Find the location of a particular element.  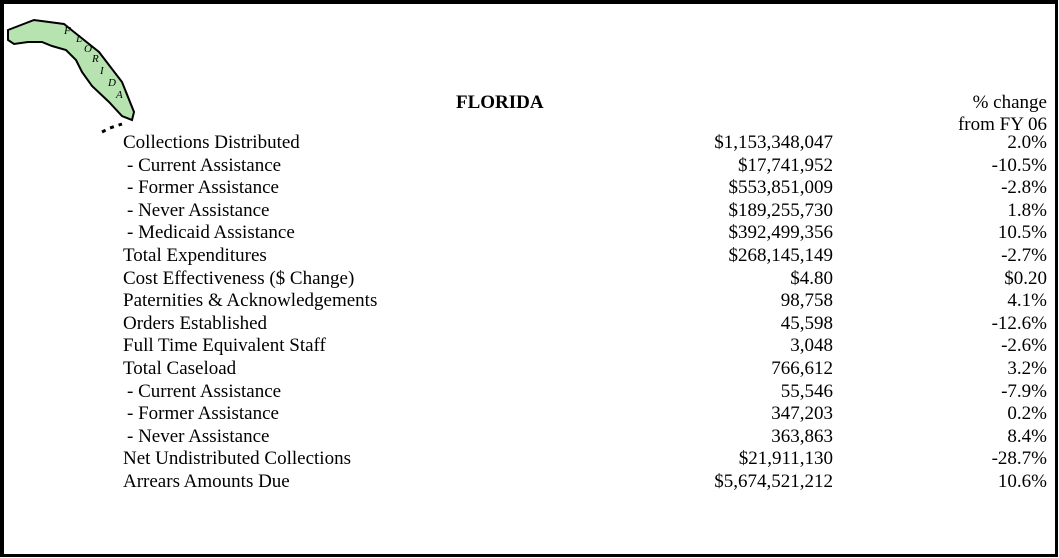

row-value: $189,255,730 is located at coordinates (781, 210).